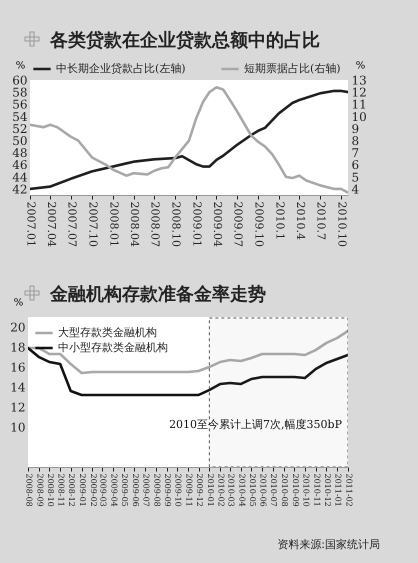 The width and height of the screenshot is (418, 563). Describe the element at coordinates (292, 68) in the screenshot. I see `legend-label: 短期票据占比(右轴)` at that location.